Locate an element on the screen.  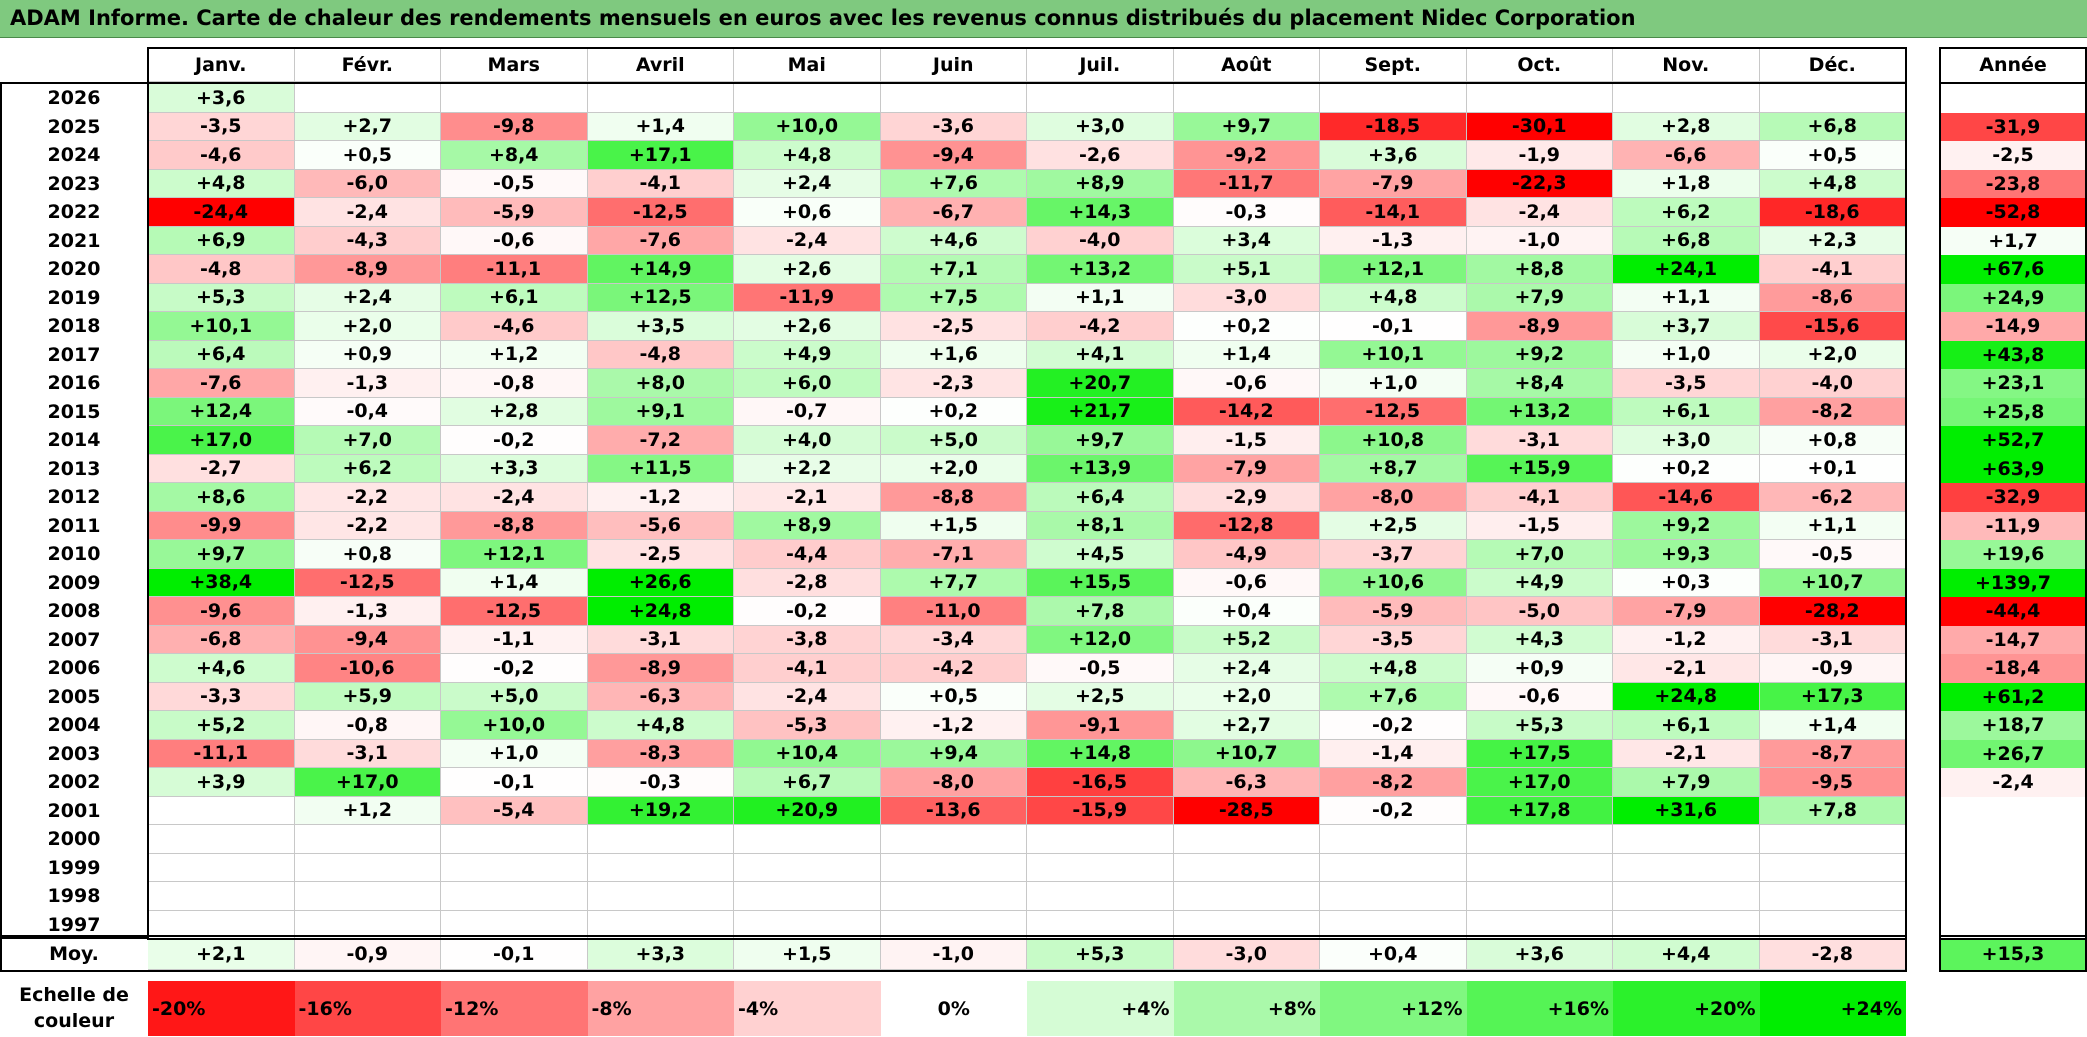
heatmap-cell: +7,7 is located at coordinates (953, 582).